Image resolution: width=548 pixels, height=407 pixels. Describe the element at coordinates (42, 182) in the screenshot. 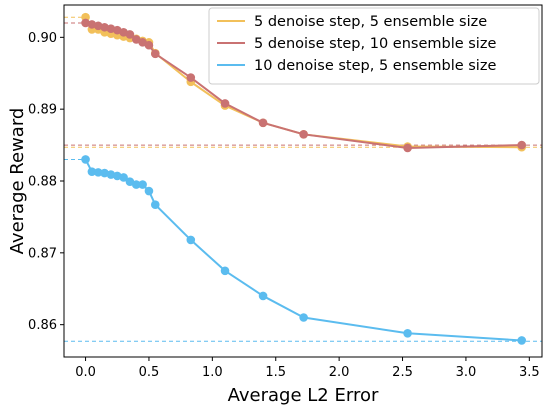

I see `y-tick-label: 0.88` at that location.